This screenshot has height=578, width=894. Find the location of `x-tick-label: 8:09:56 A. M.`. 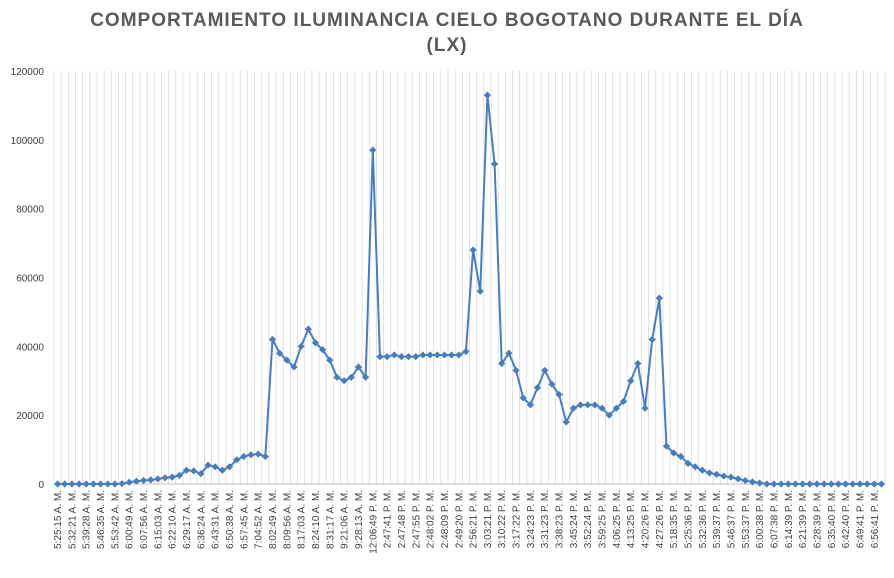

x-tick-label: 8:09:56 A. M. is located at coordinates (287, 519).